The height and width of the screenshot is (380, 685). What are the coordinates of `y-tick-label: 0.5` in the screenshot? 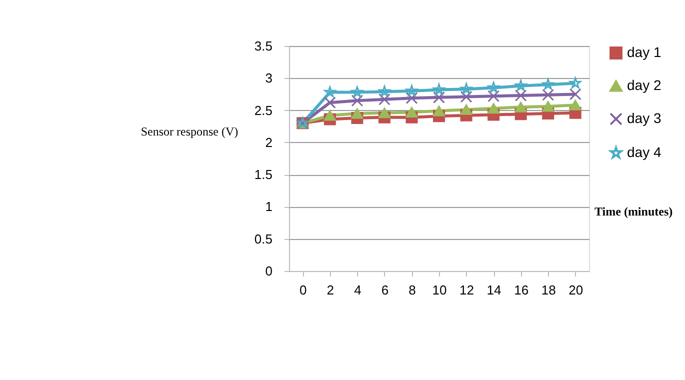 It's located at (263, 238).